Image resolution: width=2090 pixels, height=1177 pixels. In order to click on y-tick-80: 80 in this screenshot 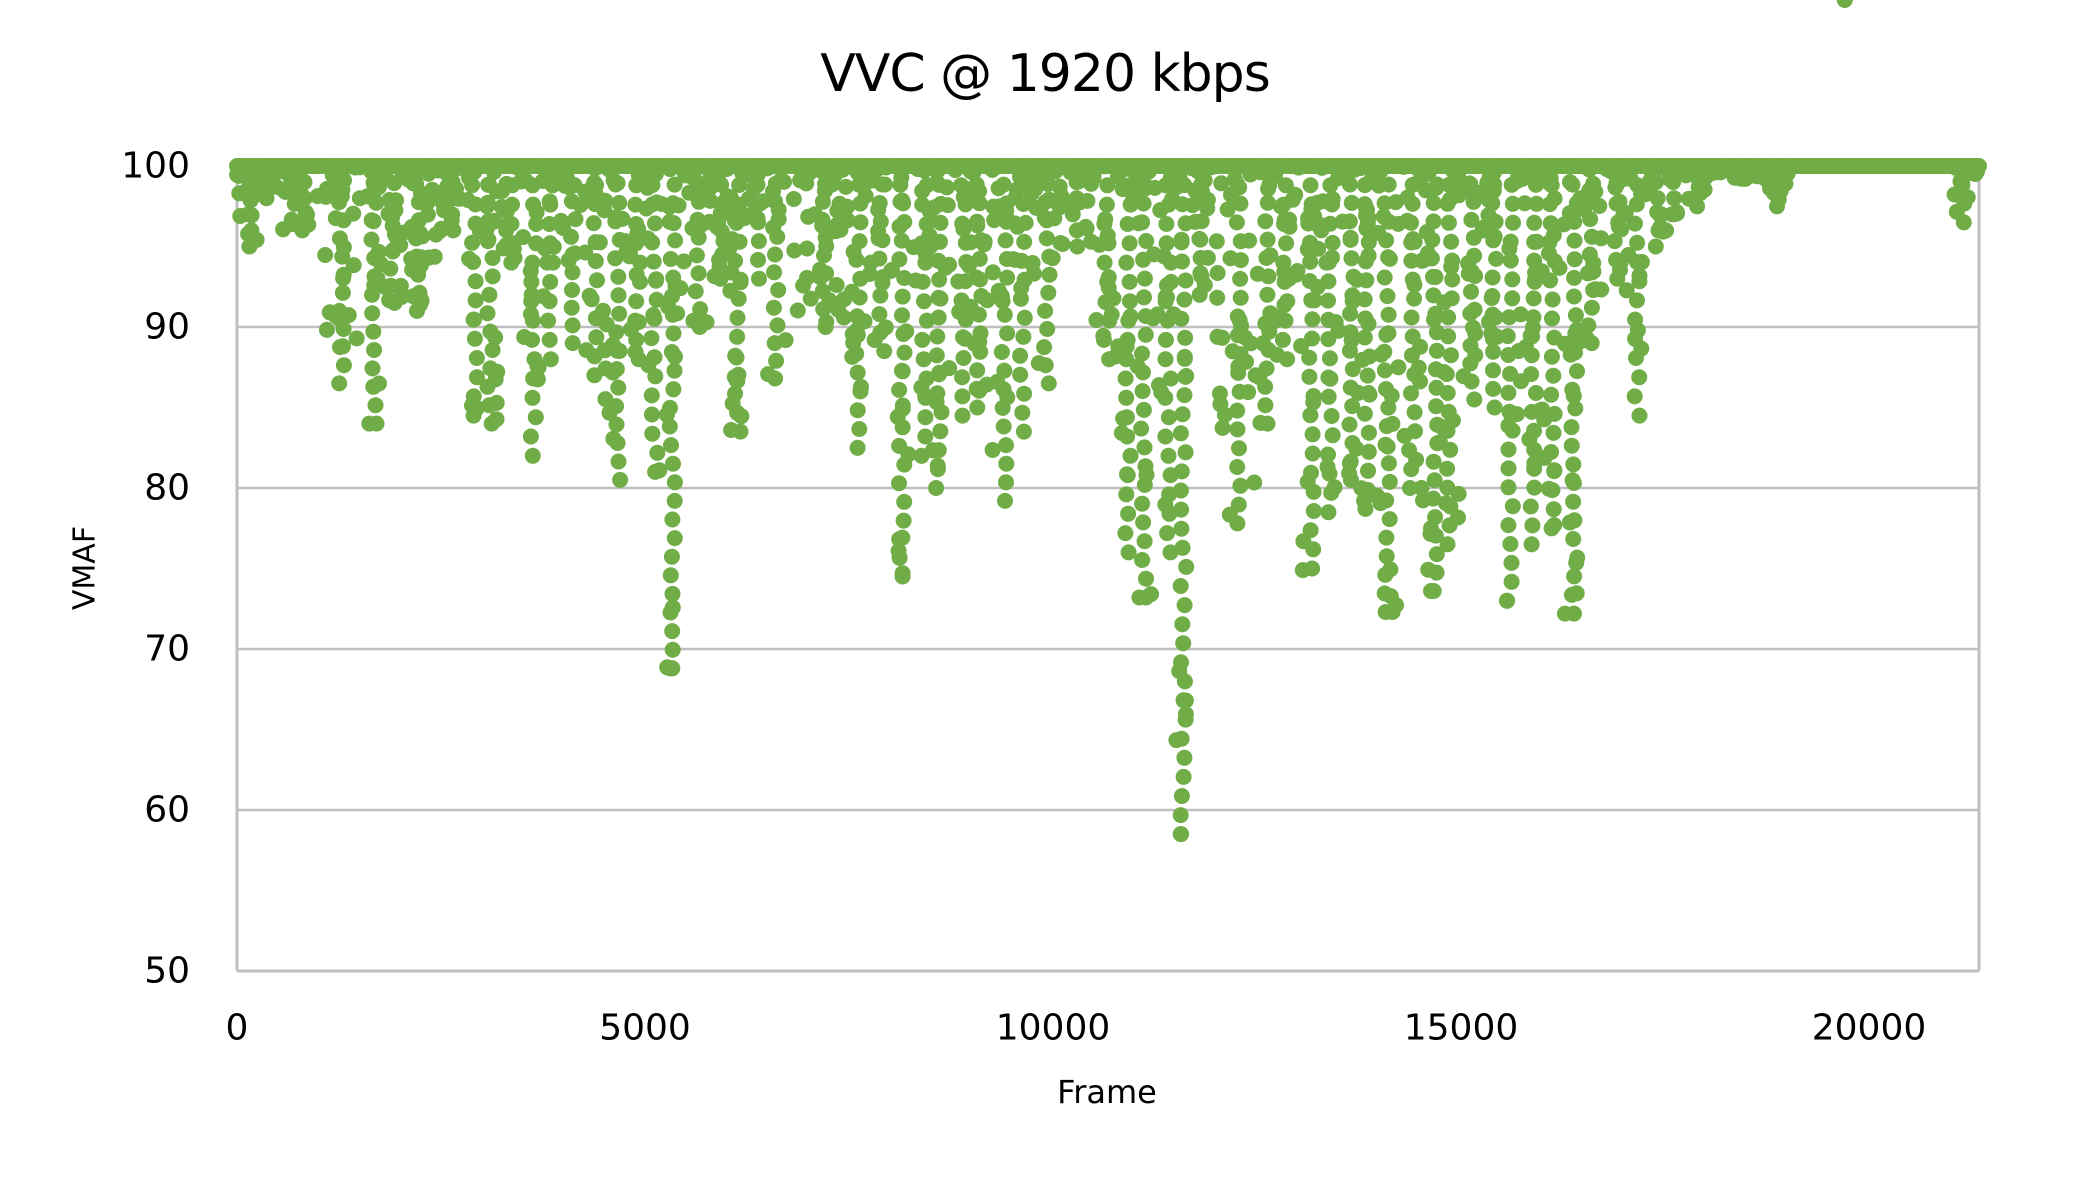, I will do `click(167, 488)`.